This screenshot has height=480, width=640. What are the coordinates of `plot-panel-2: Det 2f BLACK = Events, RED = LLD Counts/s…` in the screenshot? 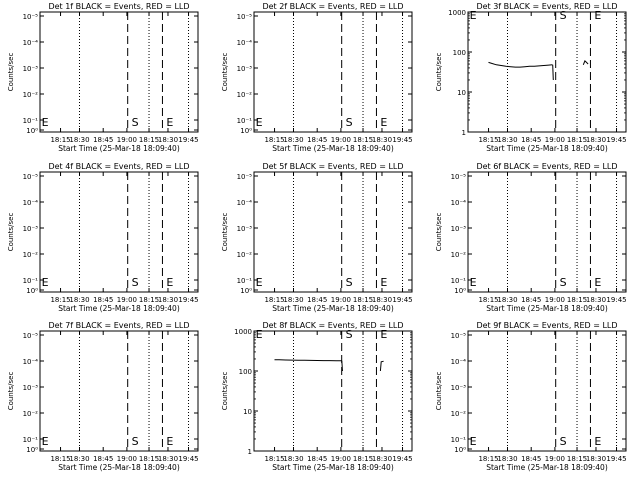 It's located at (317, 77).